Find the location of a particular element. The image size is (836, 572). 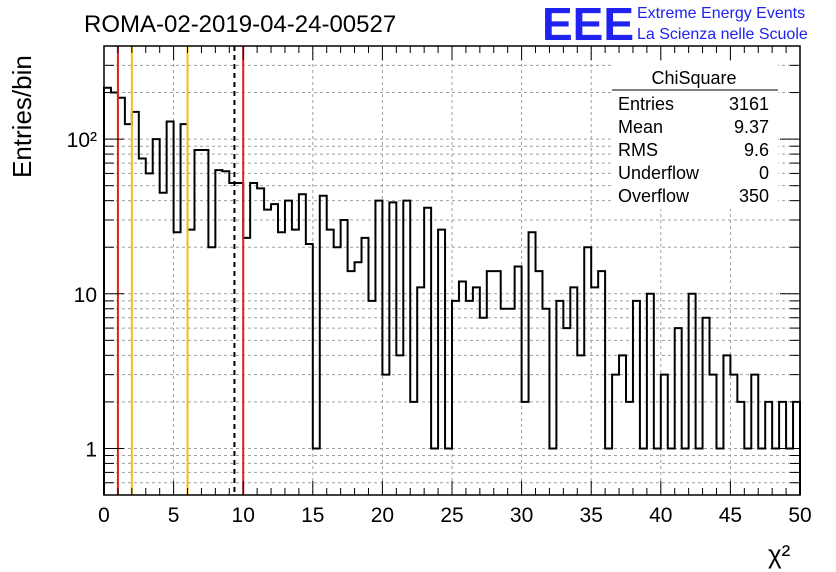

x-axis-label: χ² is located at coordinates (779, 554).